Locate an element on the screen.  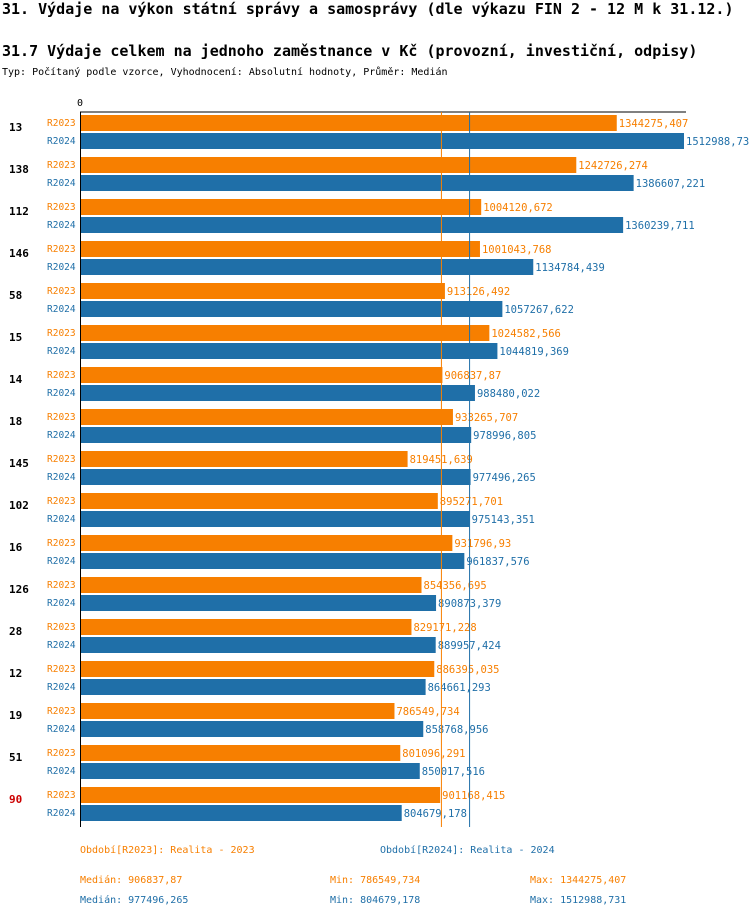
value-label-r2024: 804679,178 is located at coordinates (435, 814).